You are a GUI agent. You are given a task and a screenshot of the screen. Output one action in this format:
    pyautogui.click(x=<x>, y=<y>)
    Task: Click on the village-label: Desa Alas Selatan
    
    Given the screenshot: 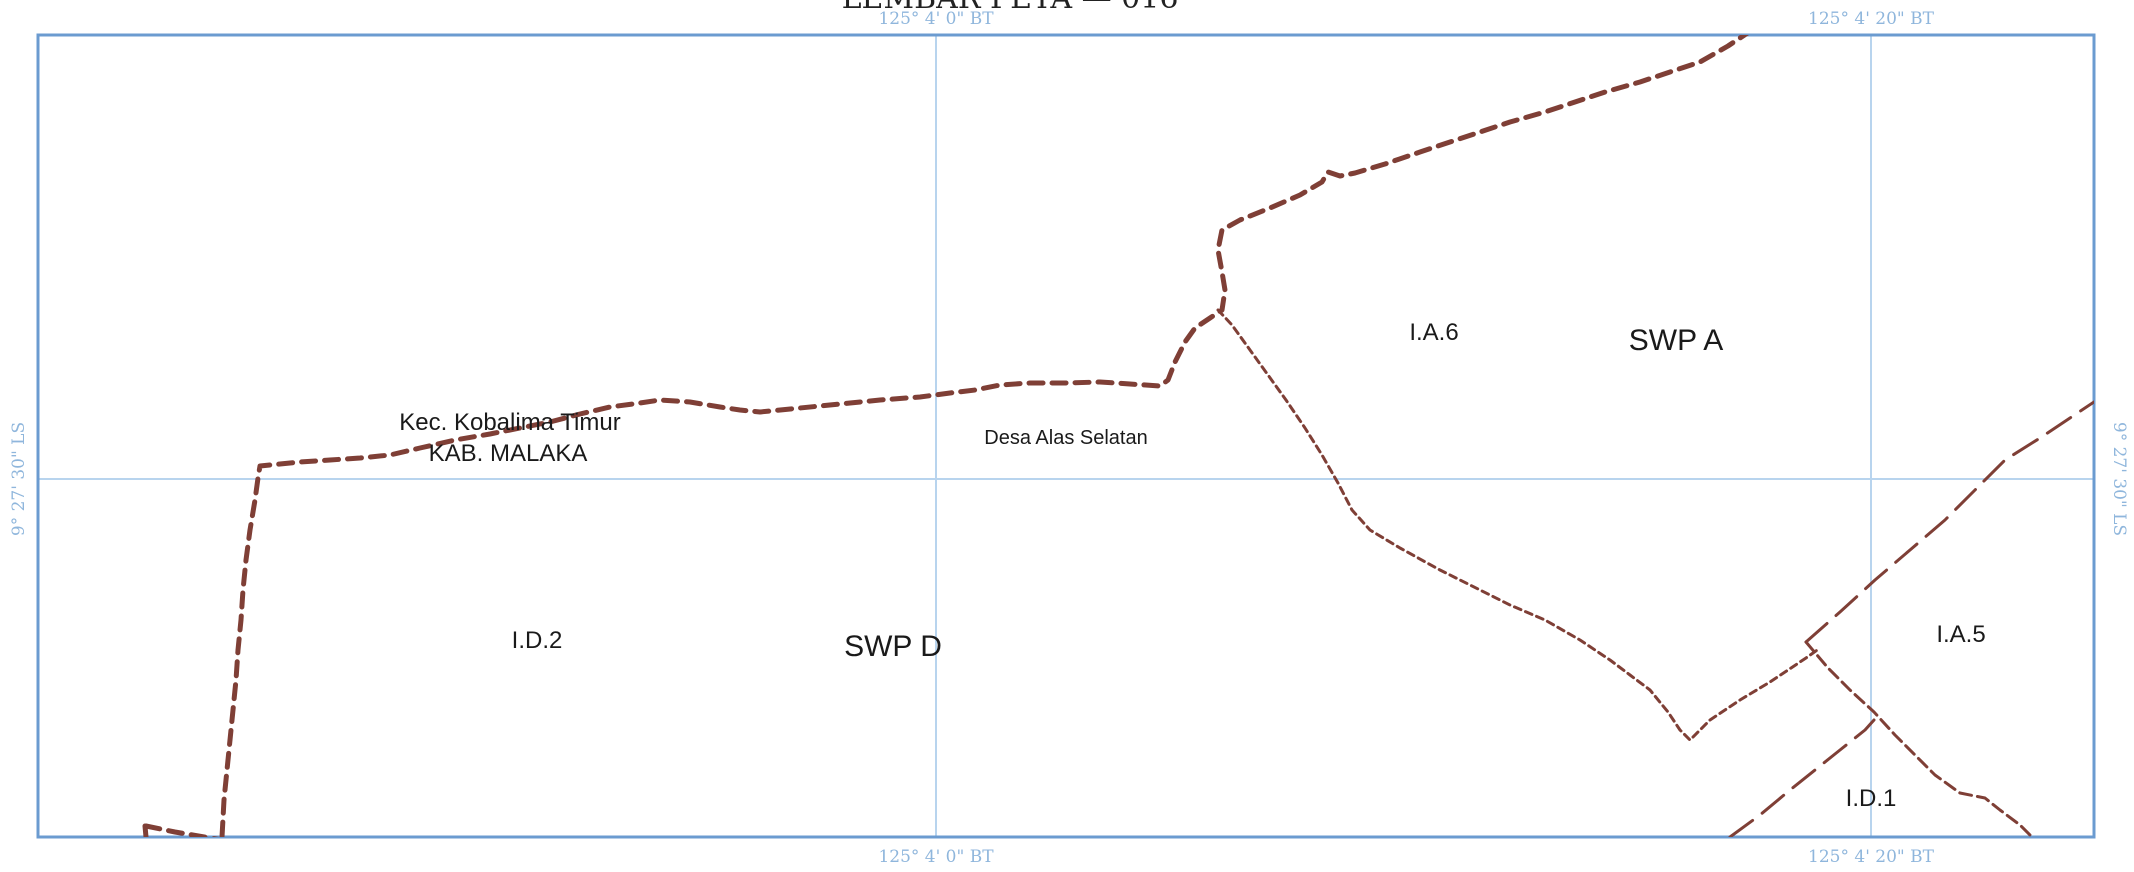 What is the action you would take?
    pyautogui.click(x=1065, y=438)
    